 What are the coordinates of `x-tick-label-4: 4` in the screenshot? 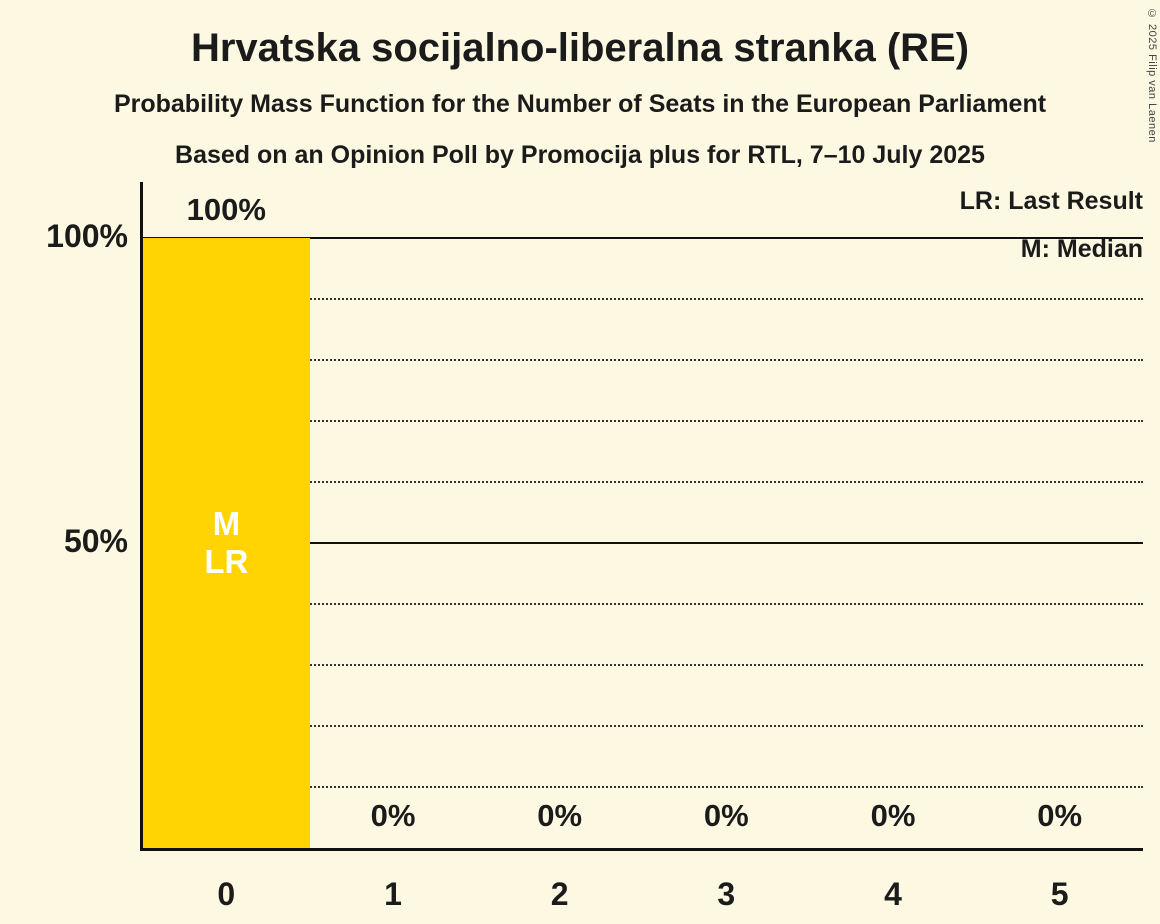 It's located at (893, 894).